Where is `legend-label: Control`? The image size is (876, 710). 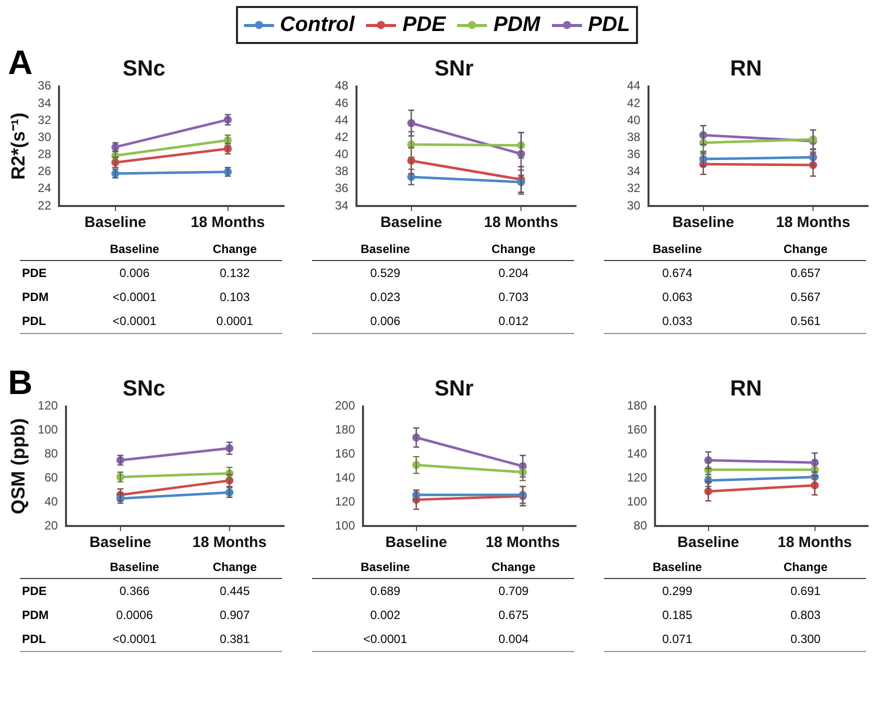
legend-label: Control is located at coordinates (317, 25).